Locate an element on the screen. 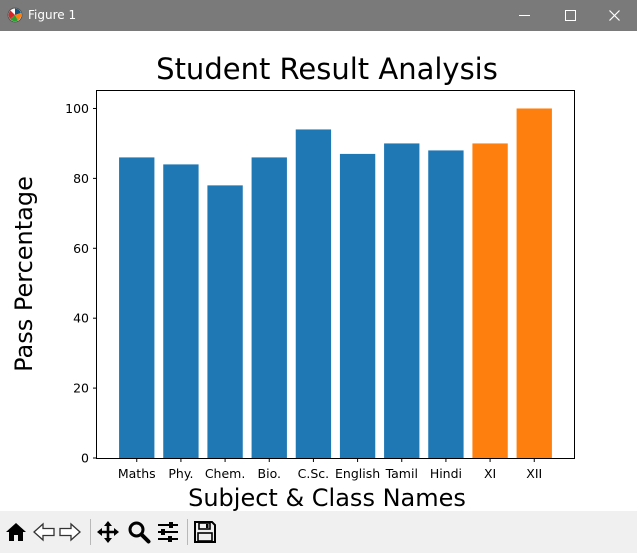  bar-phy is located at coordinates (181, 311).